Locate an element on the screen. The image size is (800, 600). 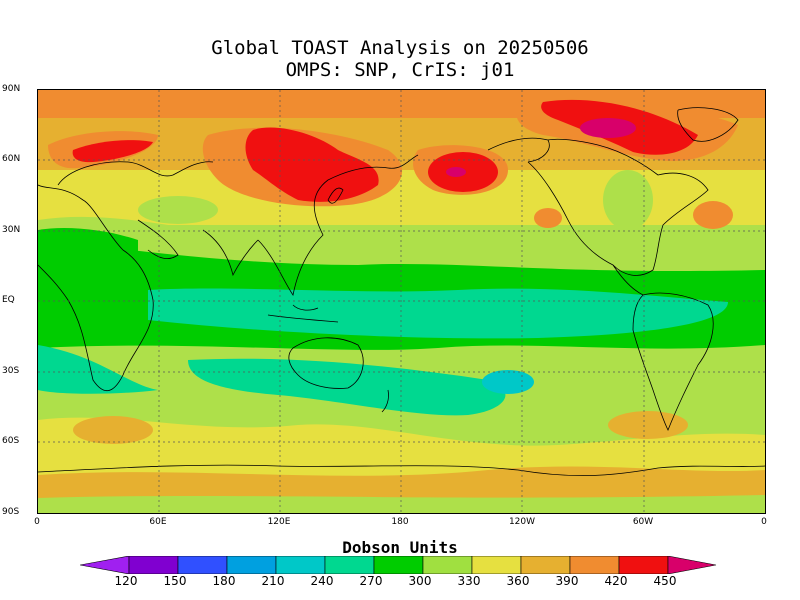
chart-title: Global TOAST Analysis on 20250506 is located at coordinates (400, 48).